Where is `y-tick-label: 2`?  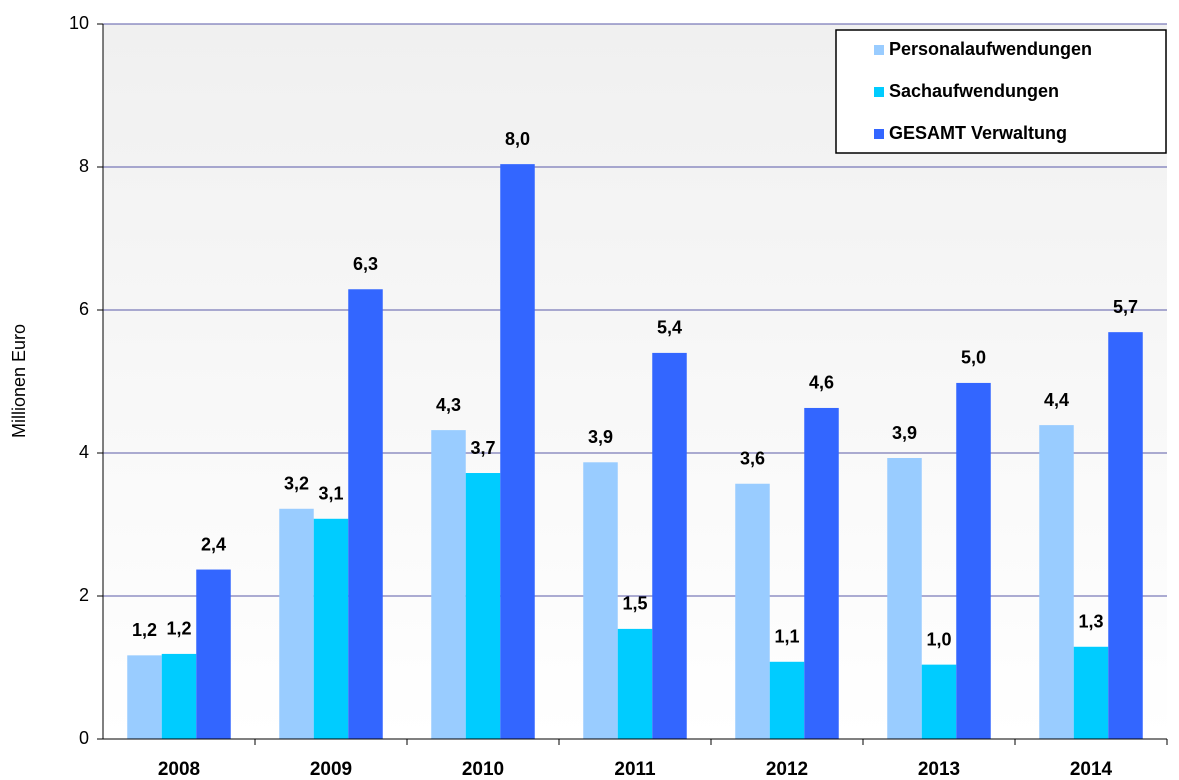
y-tick-label: 2 is located at coordinates (84, 595).